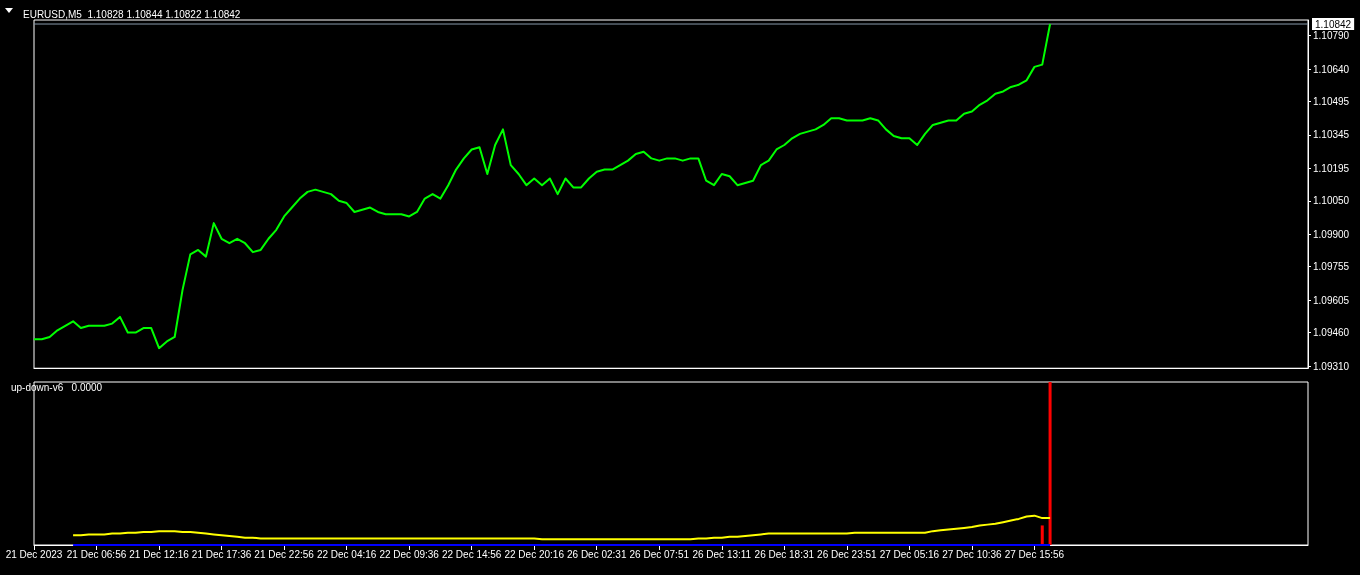 Image resolution: width=1360 pixels, height=575 pixels. What do you see at coordinates (409, 554) in the screenshot?
I see `x-tick-label: 22 Dec 09:36` at bounding box center [409, 554].